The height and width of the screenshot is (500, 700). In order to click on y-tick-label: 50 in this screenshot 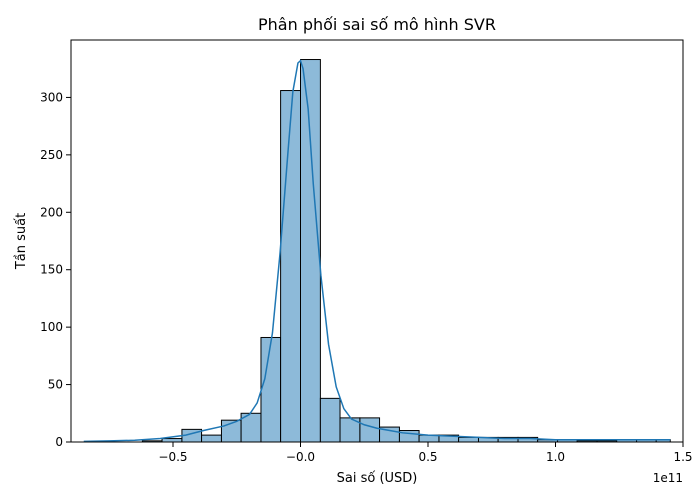, I will do `click(55, 385)`.